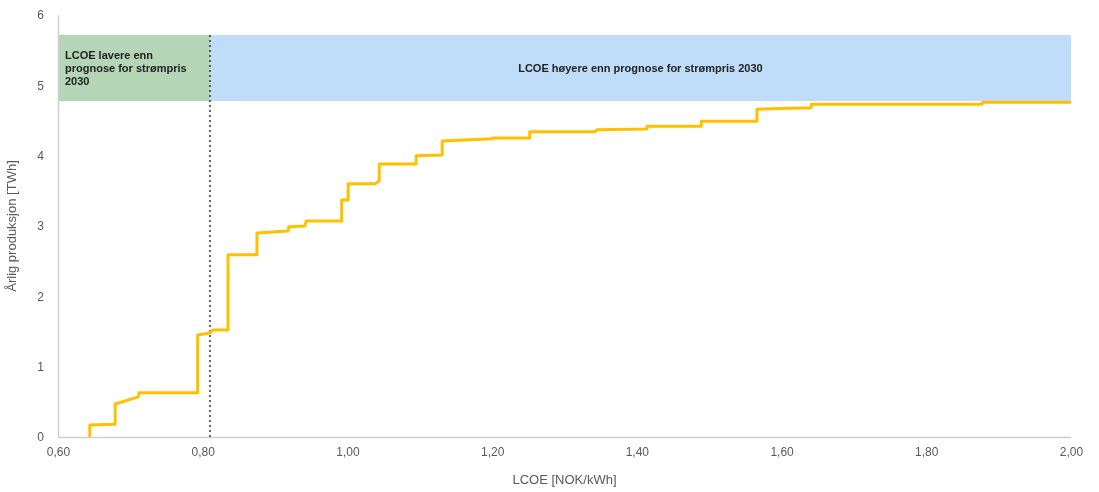 The height and width of the screenshot is (492, 1099). Describe the element at coordinates (492, 451) in the screenshot. I see `x-tick-label: 1,20` at that location.